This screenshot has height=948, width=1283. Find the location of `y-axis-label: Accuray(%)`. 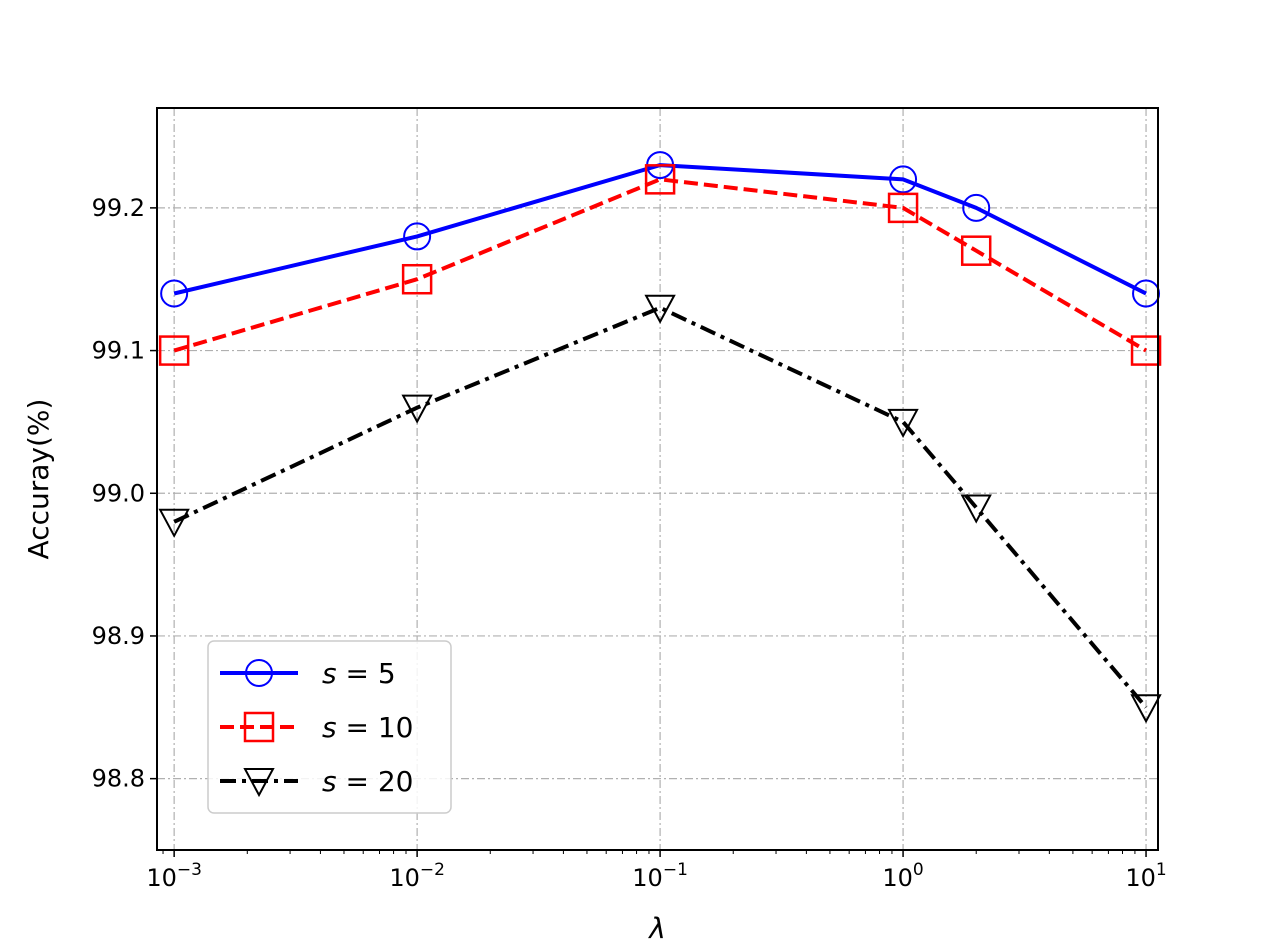

y-axis-label: Accuray(%) is located at coordinates (38, 479).